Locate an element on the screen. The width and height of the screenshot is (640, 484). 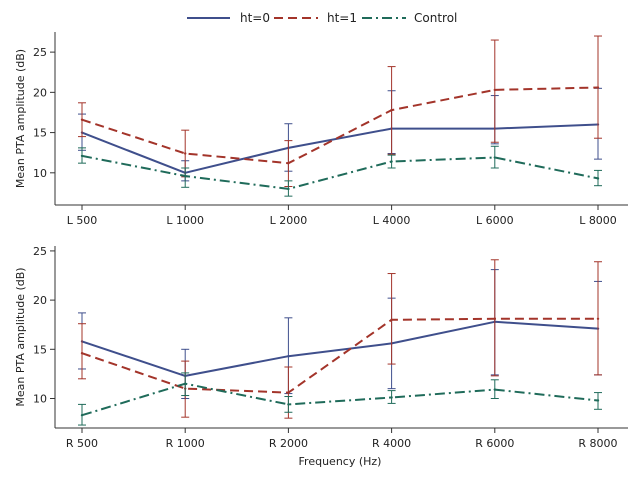
x-tick-label: L 4000 is located at coordinates (392, 220).